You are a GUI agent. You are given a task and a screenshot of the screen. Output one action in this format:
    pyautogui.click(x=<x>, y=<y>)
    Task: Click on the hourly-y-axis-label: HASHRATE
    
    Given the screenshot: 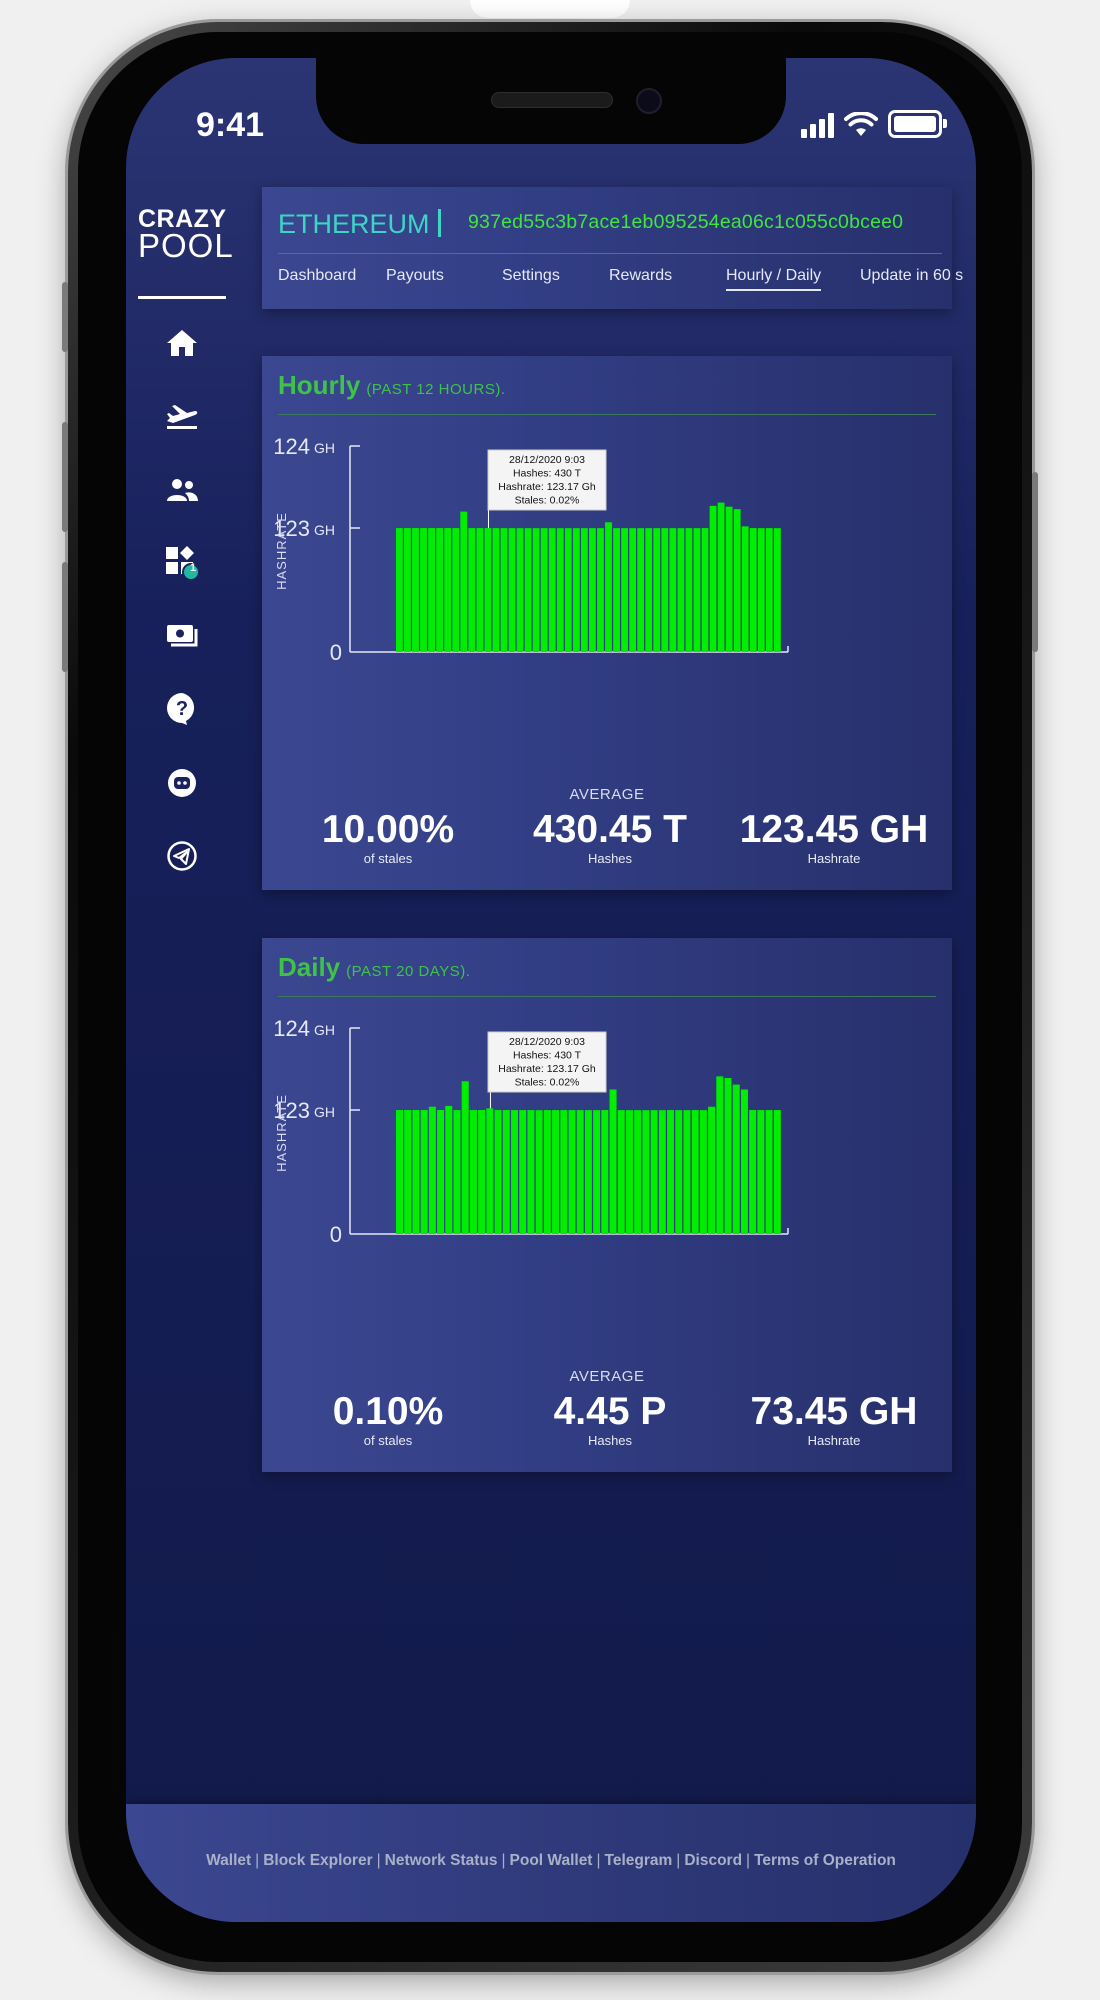 What is the action you would take?
    pyautogui.click(x=281, y=551)
    